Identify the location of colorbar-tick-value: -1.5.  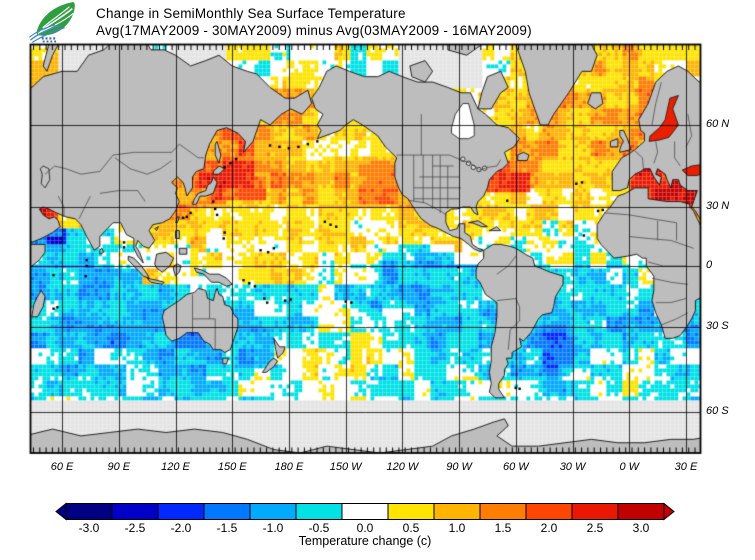
(227, 528).